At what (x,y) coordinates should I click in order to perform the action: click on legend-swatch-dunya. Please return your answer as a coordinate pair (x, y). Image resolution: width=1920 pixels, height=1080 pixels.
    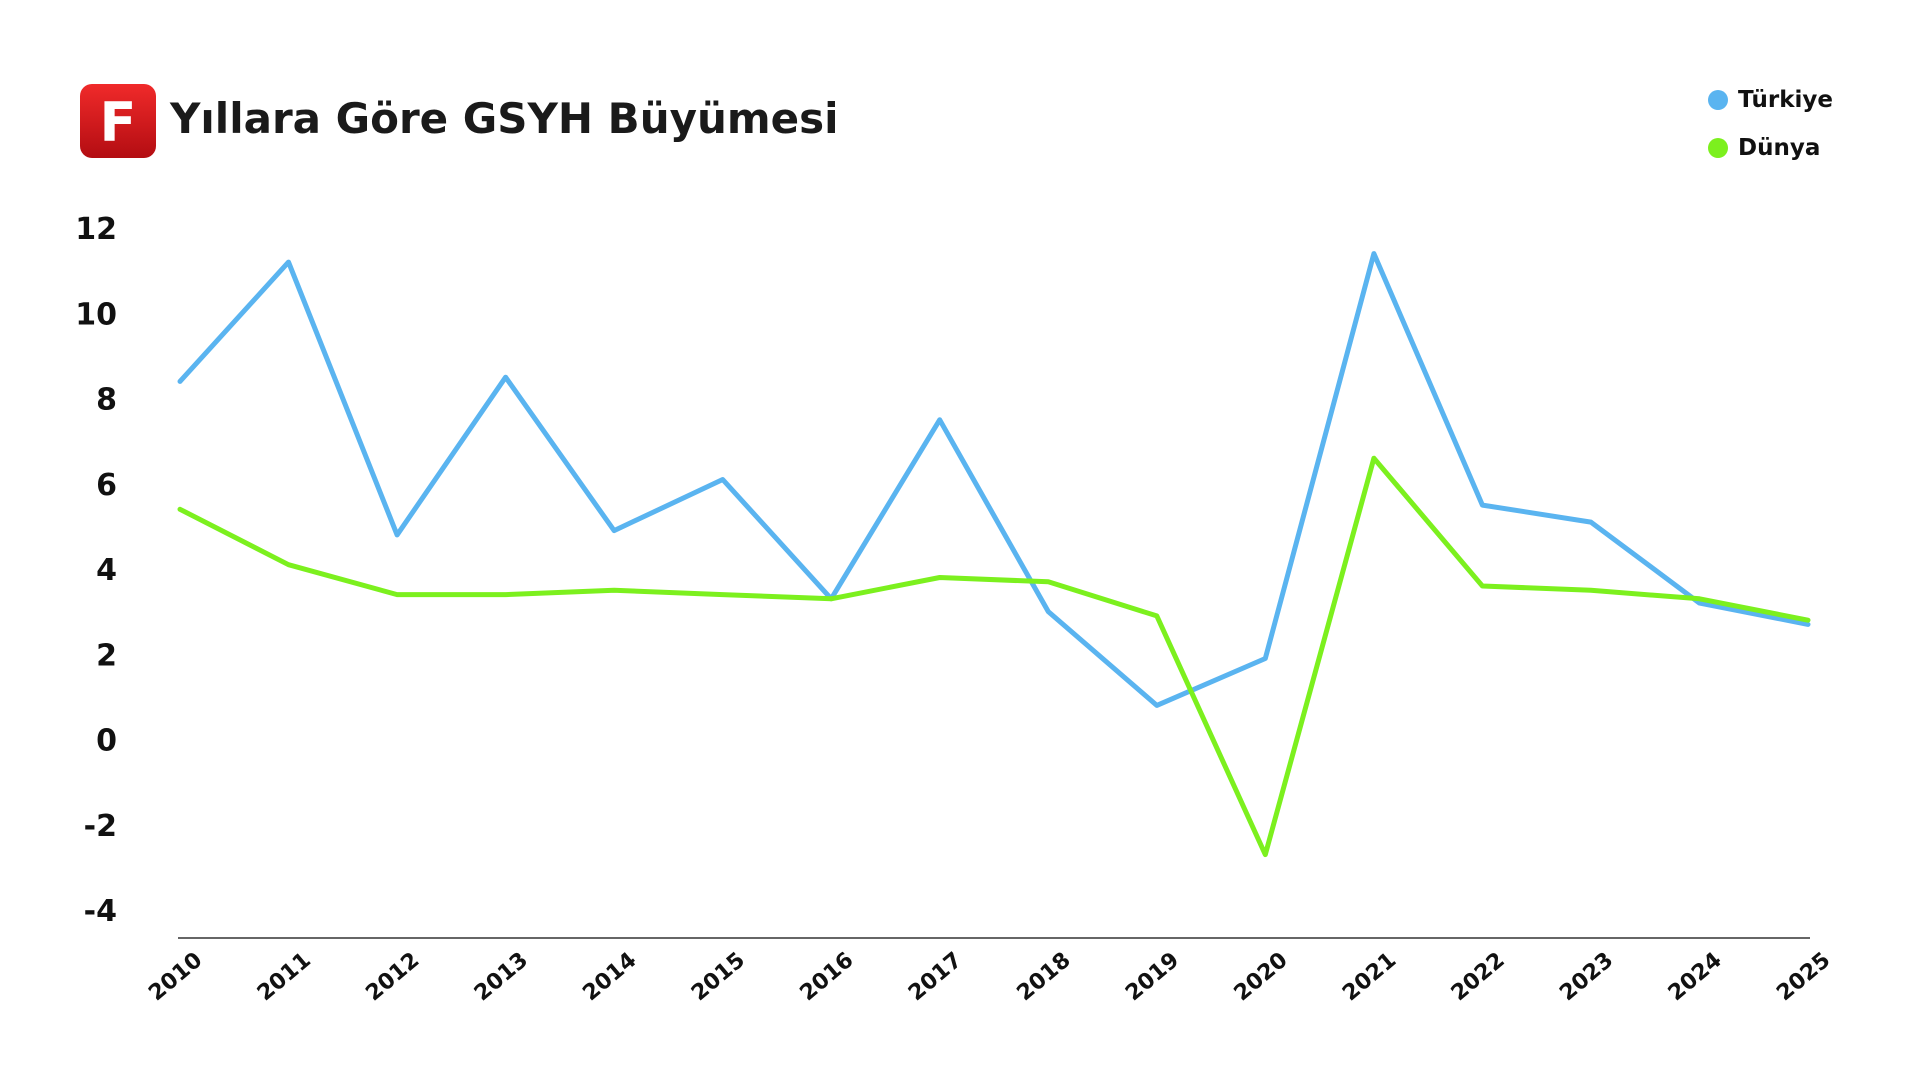
    Looking at the image, I should click on (1718, 148).